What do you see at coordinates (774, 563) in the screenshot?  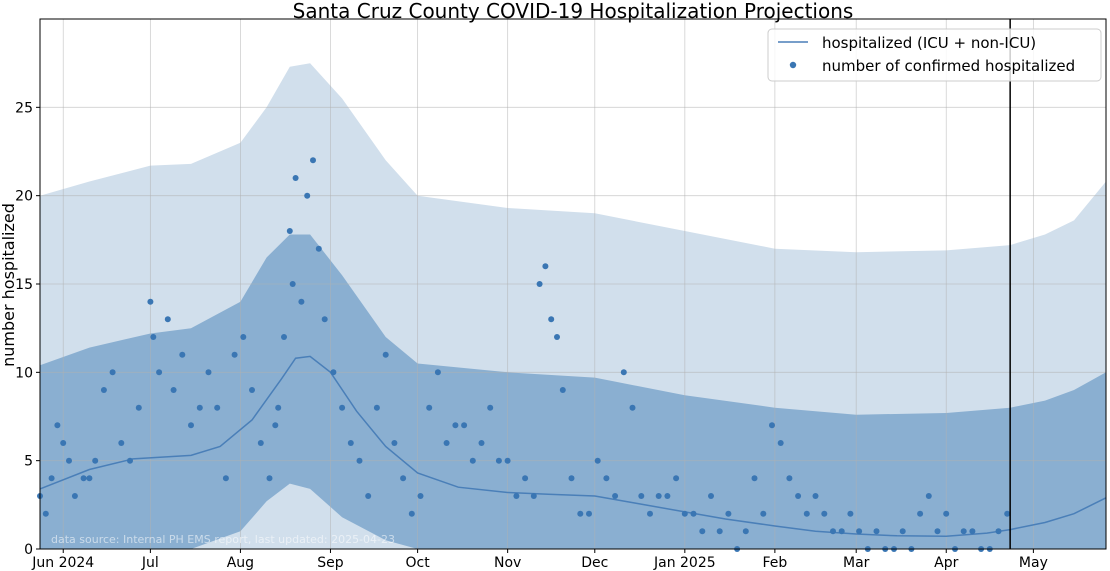 I see `x-tick-label: Feb` at bounding box center [774, 563].